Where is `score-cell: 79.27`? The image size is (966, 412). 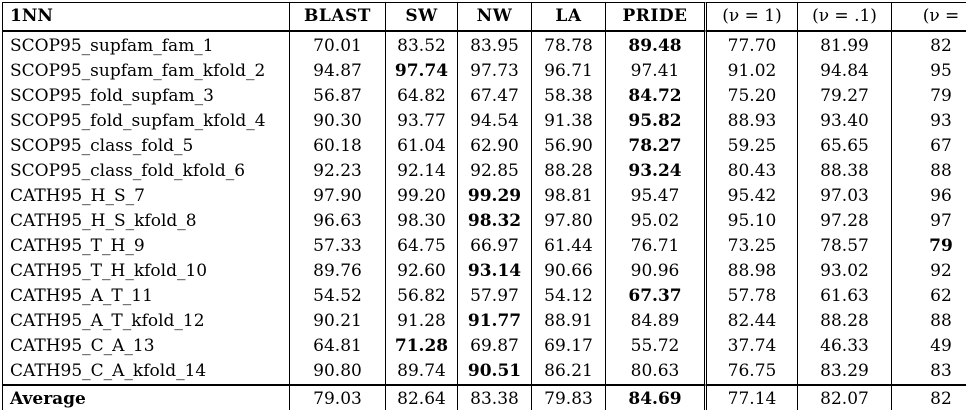 score-cell: 79.27 is located at coordinates (845, 96).